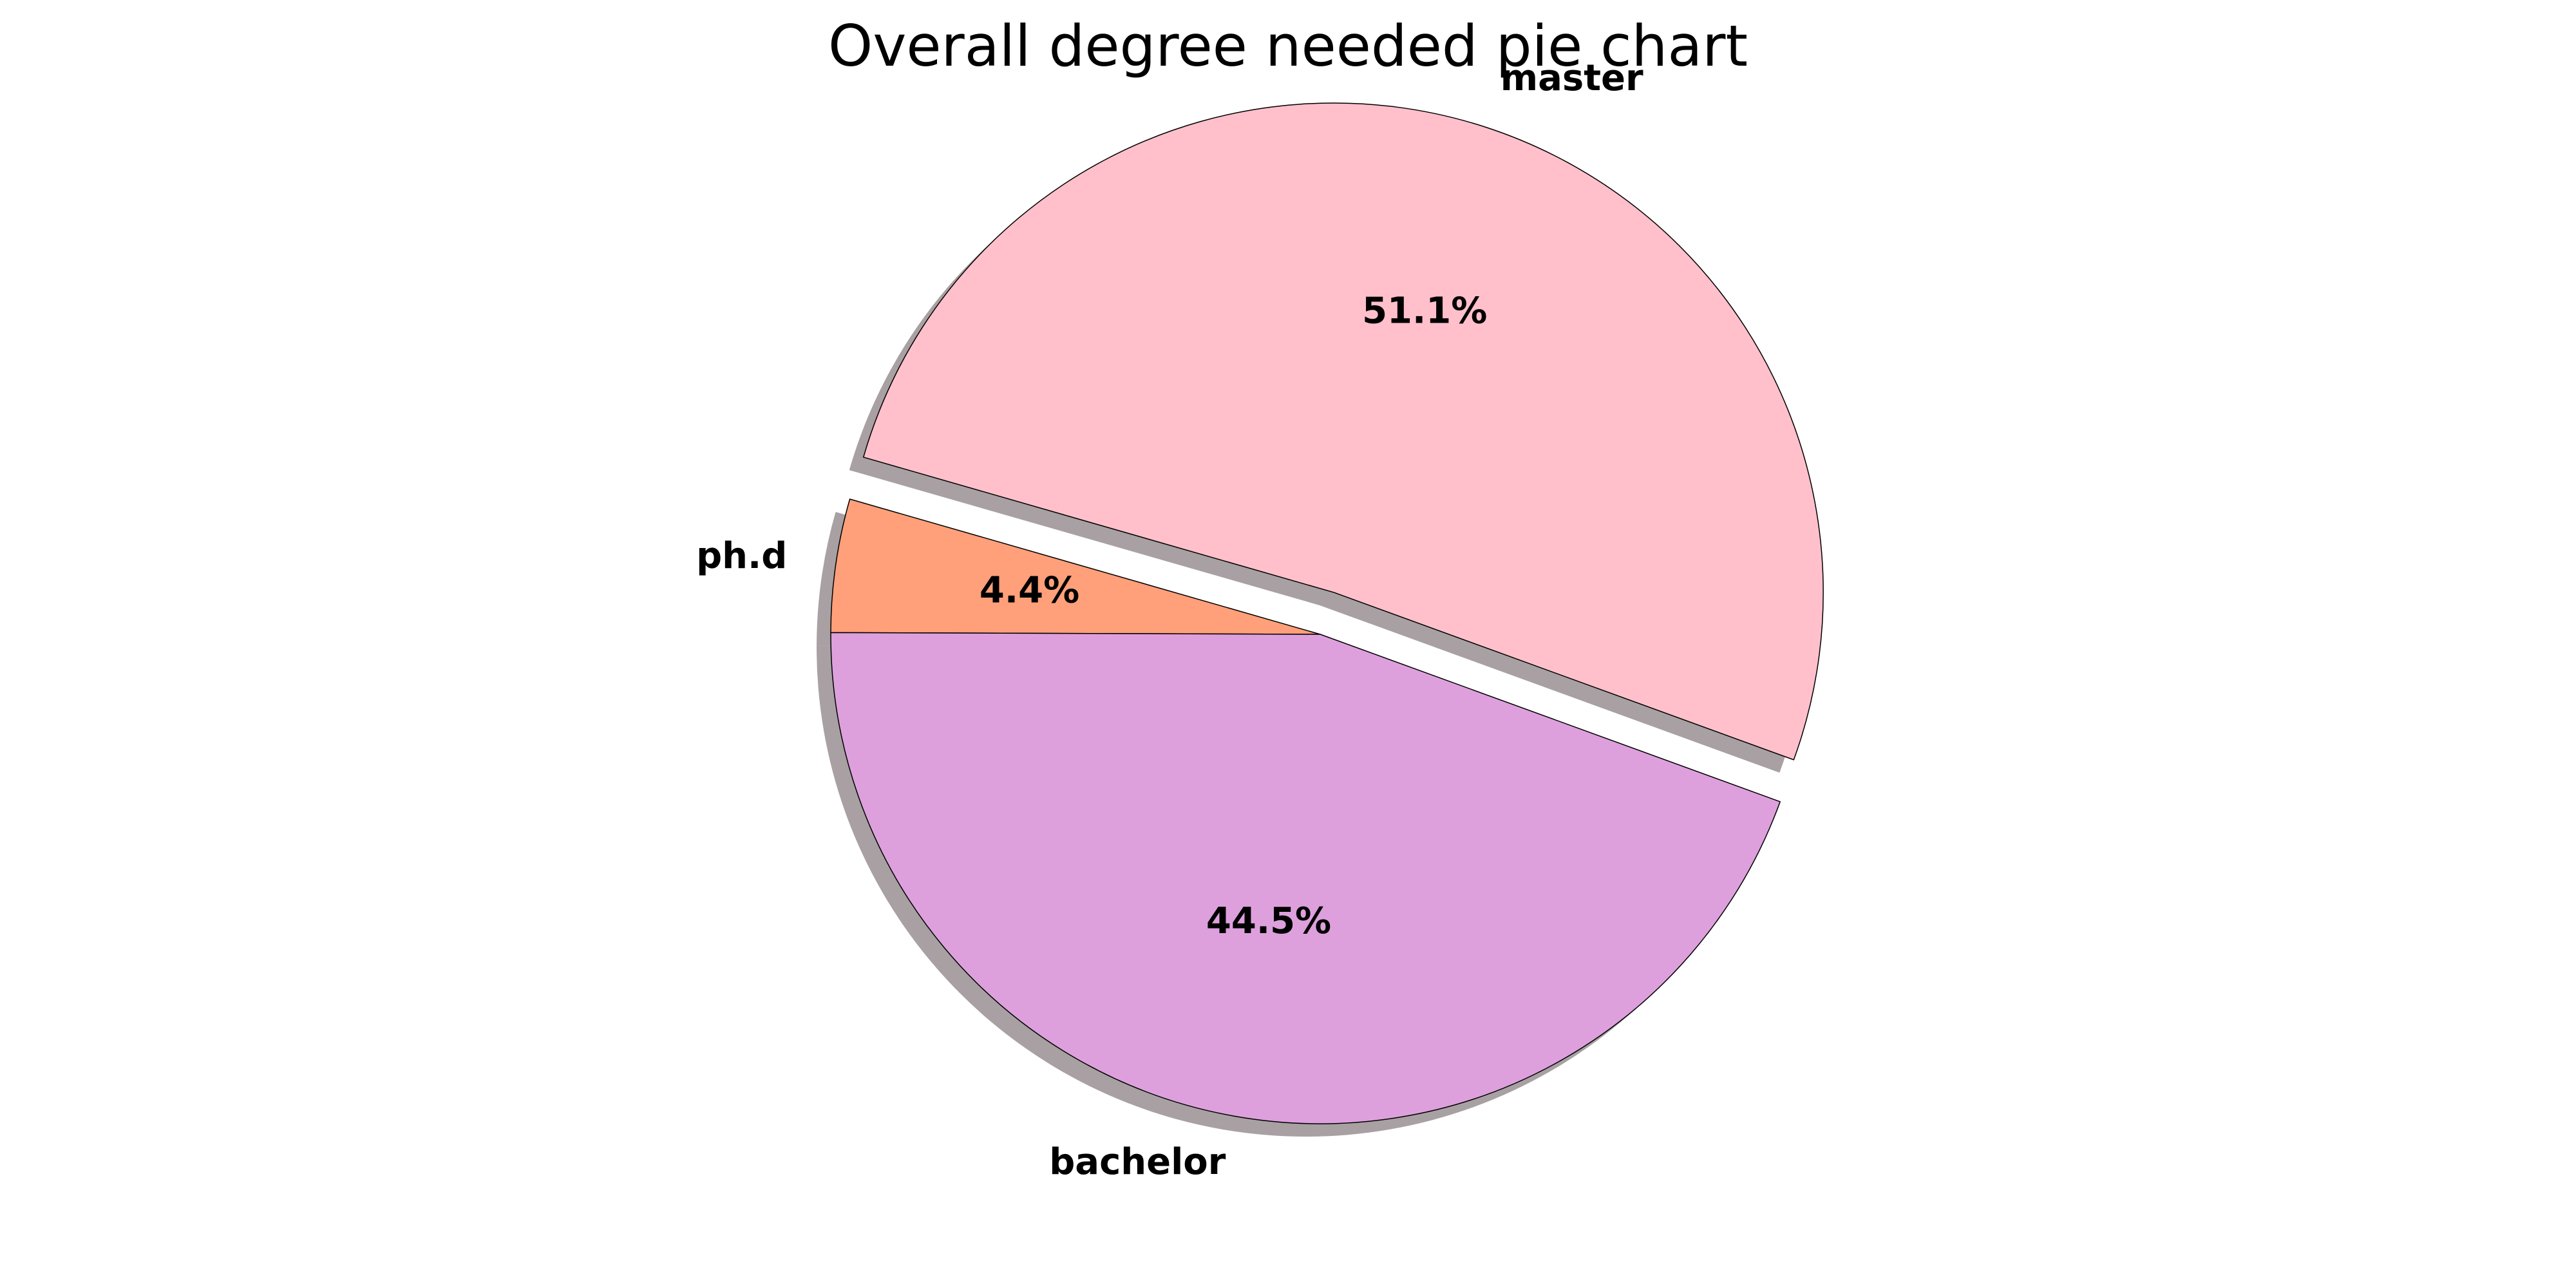 The image size is (2576, 1286). Describe the element at coordinates (1075, 567) in the screenshot. I see `pie-slice-ph-d` at that location.